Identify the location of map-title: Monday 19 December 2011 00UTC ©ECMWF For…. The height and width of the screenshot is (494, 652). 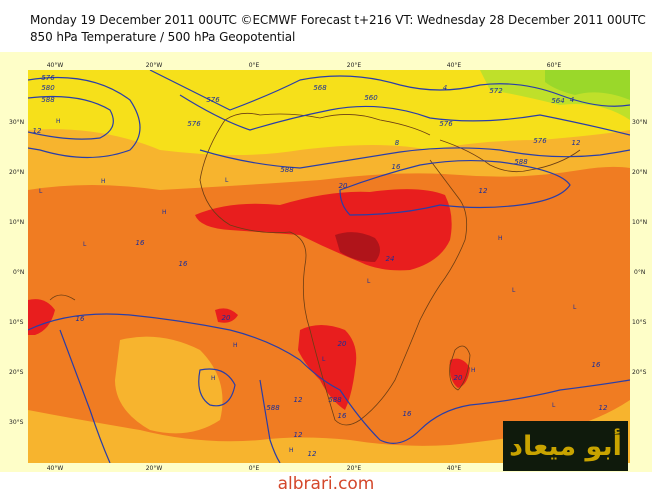
(338, 20).